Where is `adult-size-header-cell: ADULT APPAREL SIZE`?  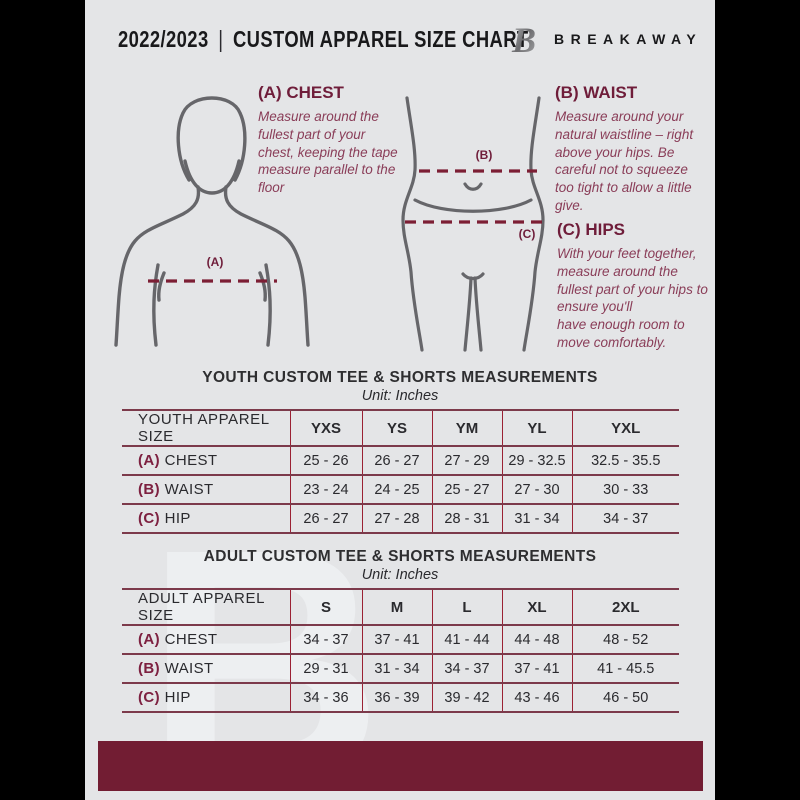 adult-size-header-cell: ADULT APPAREL SIZE is located at coordinates (206, 606).